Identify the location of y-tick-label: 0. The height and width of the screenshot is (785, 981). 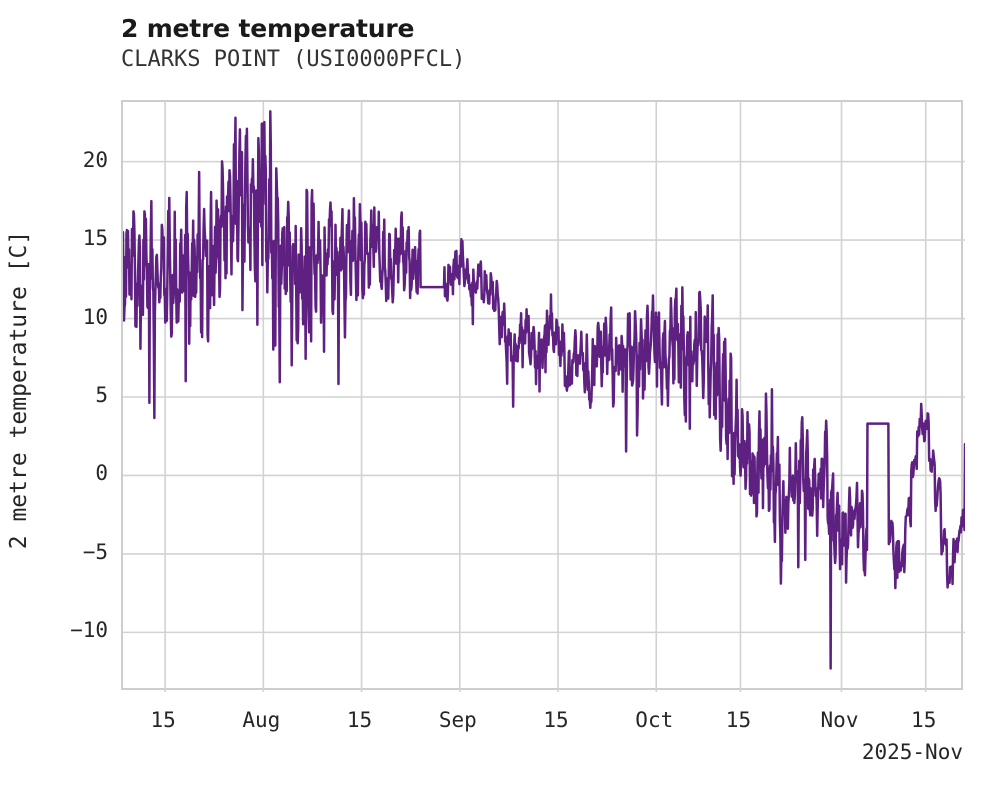
(101, 473).